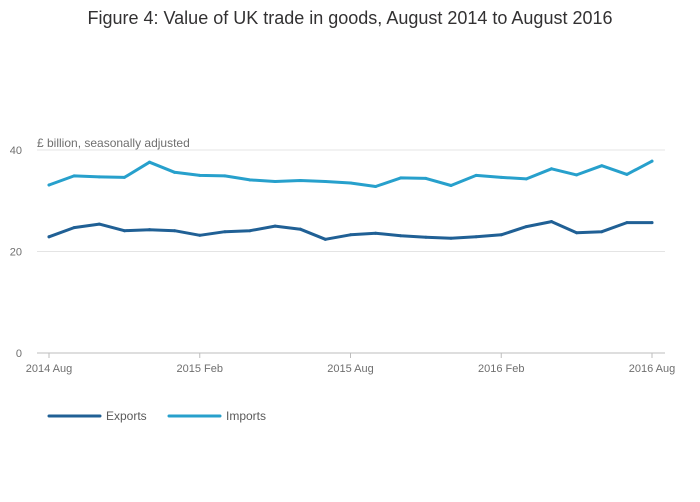 The height and width of the screenshot is (502, 700). I want to click on x-tick-label: 2015 Aug, so click(350, 369).